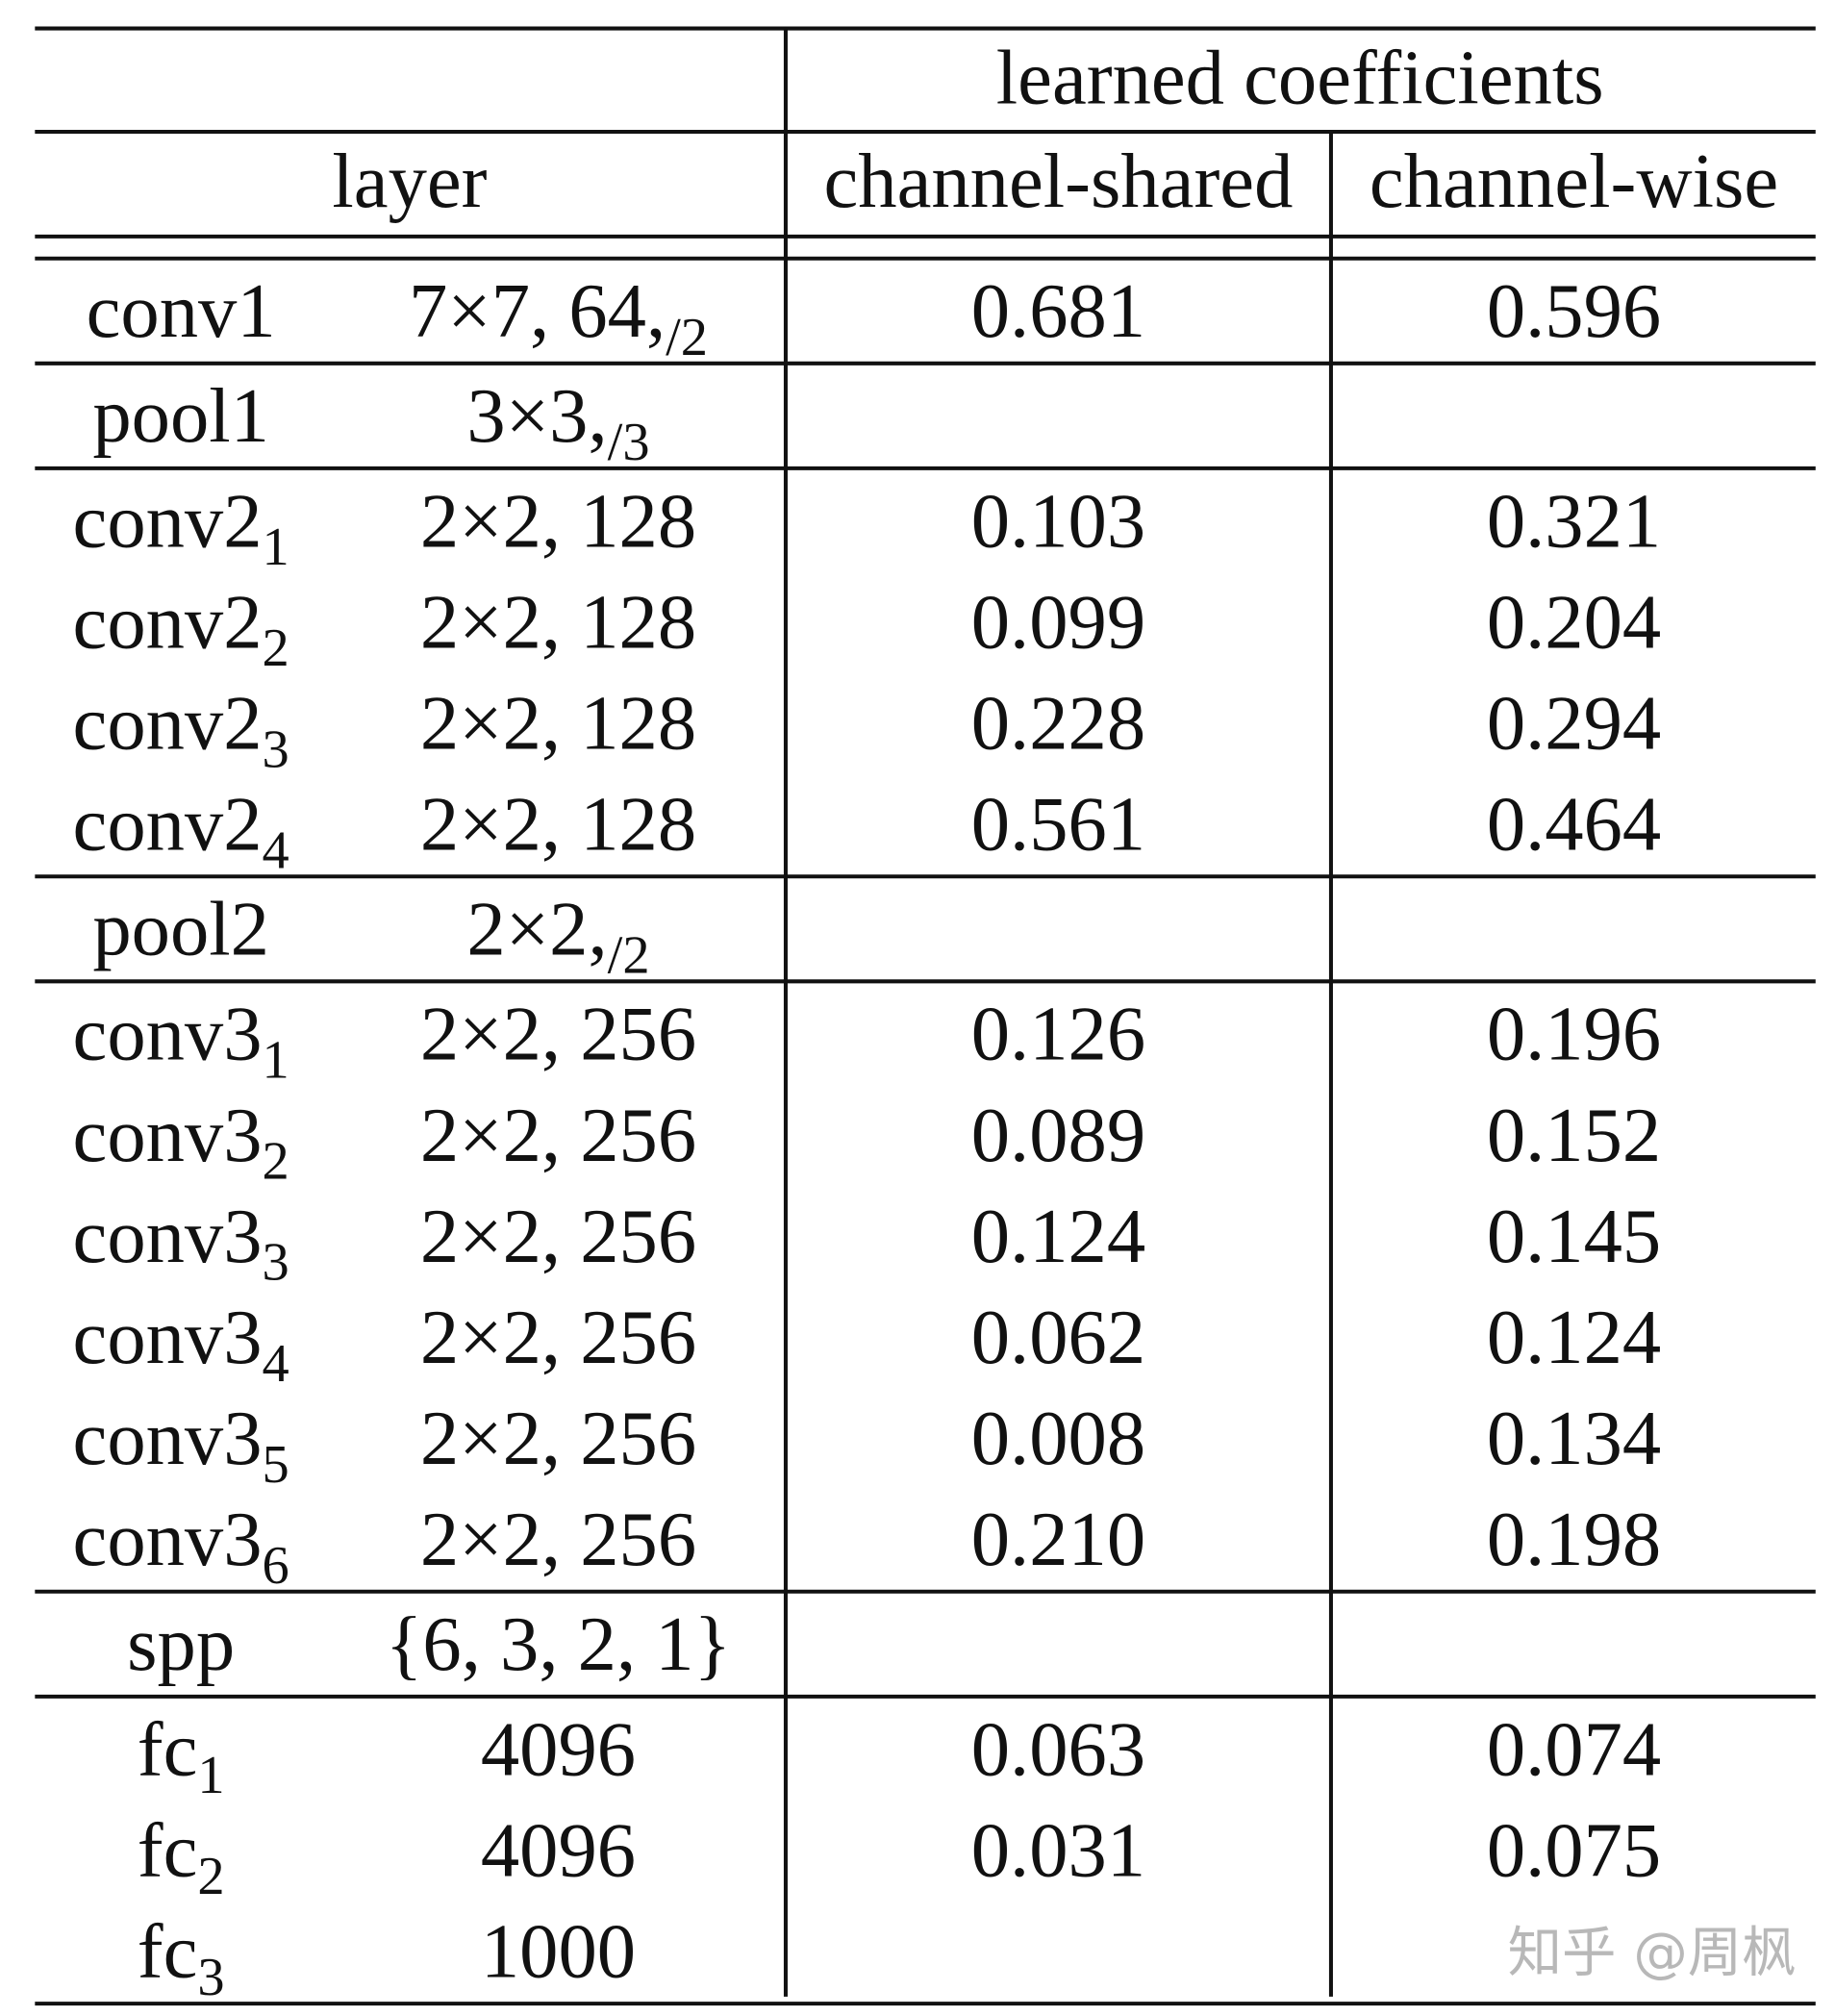 This screenshot has height=2016, width=1835. What do you see at coordinates (629, 443) in the screenshot?
I see `layer-config-sub: /3` at bounding box center [629, 443].